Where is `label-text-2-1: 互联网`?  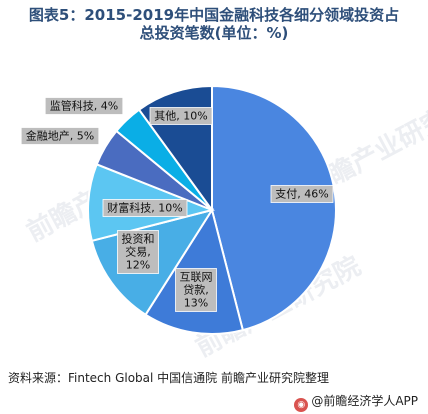 label-text-2-1: 互联网 is located at coordinates (196, 277).